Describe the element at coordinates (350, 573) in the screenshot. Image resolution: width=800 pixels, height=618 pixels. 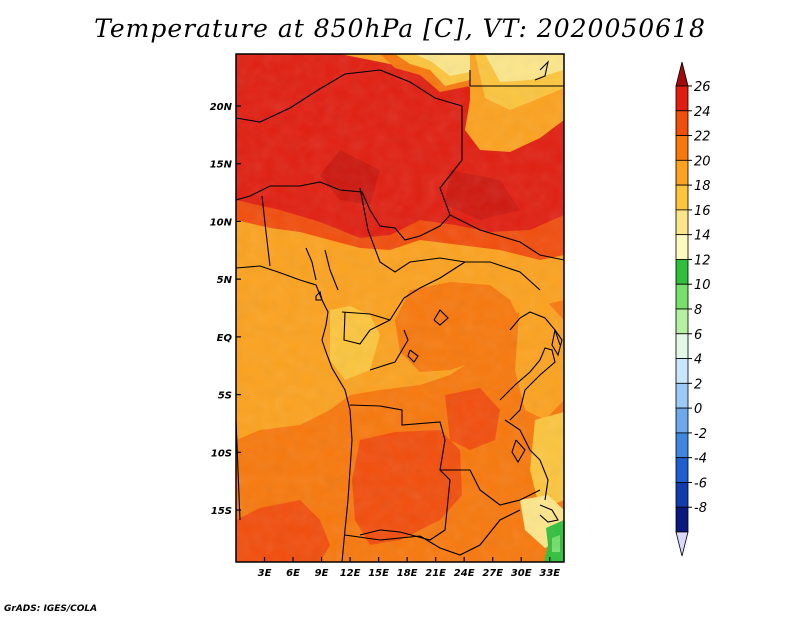
I see `lon-tick-label: 12E` at that location.